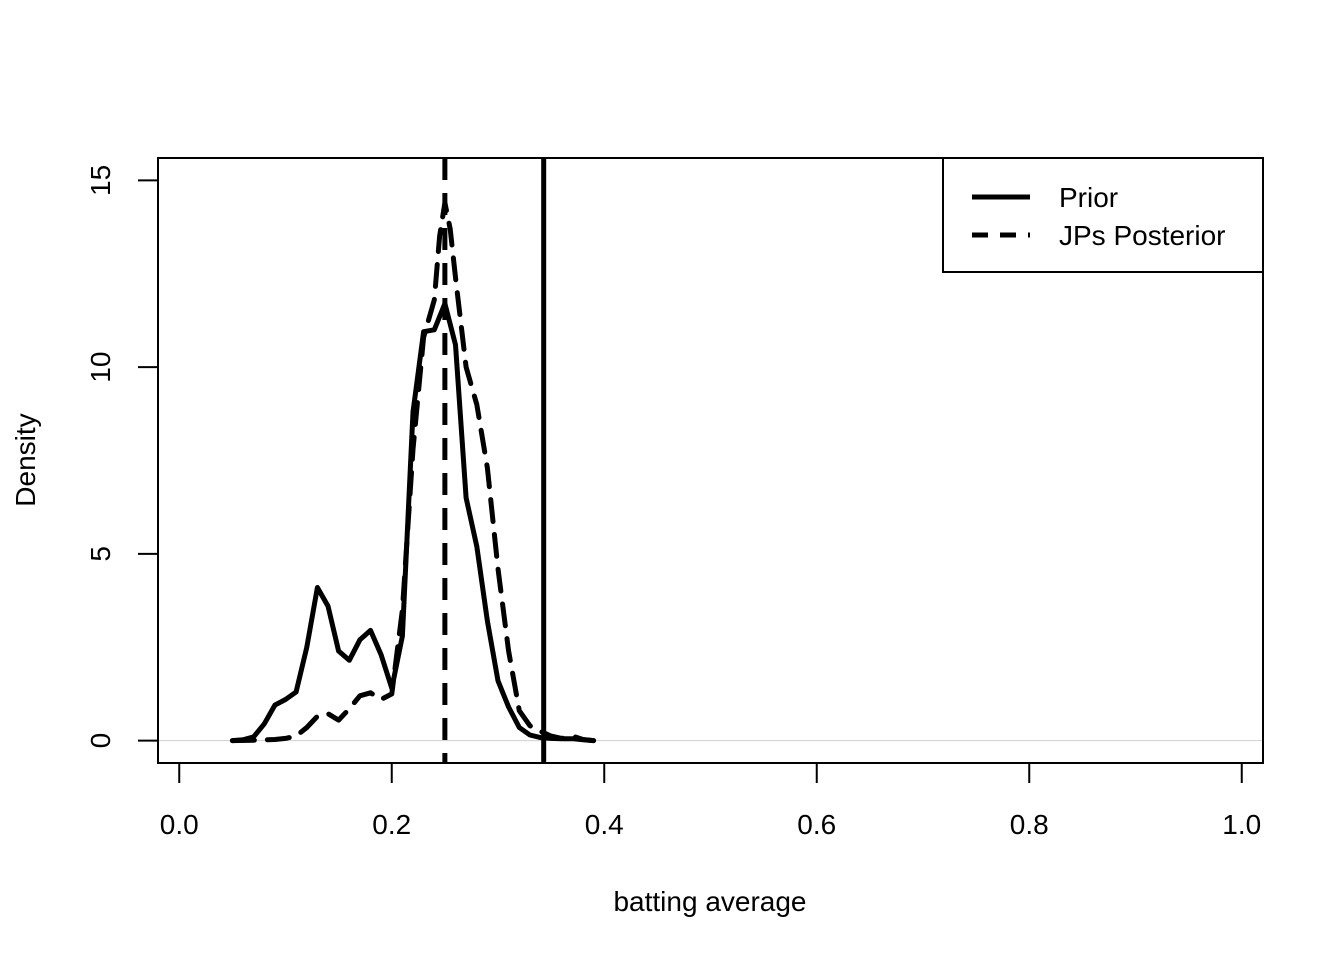  I want to click on legend-box, so click(1103, 215).